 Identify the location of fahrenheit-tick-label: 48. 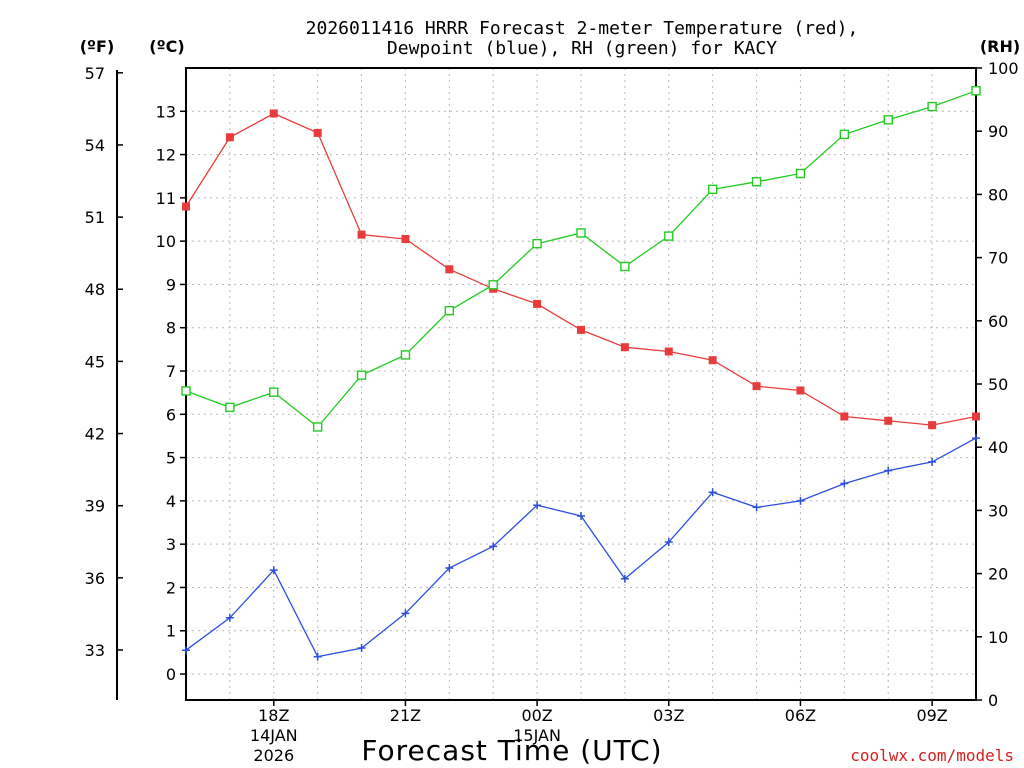
(95, 289).